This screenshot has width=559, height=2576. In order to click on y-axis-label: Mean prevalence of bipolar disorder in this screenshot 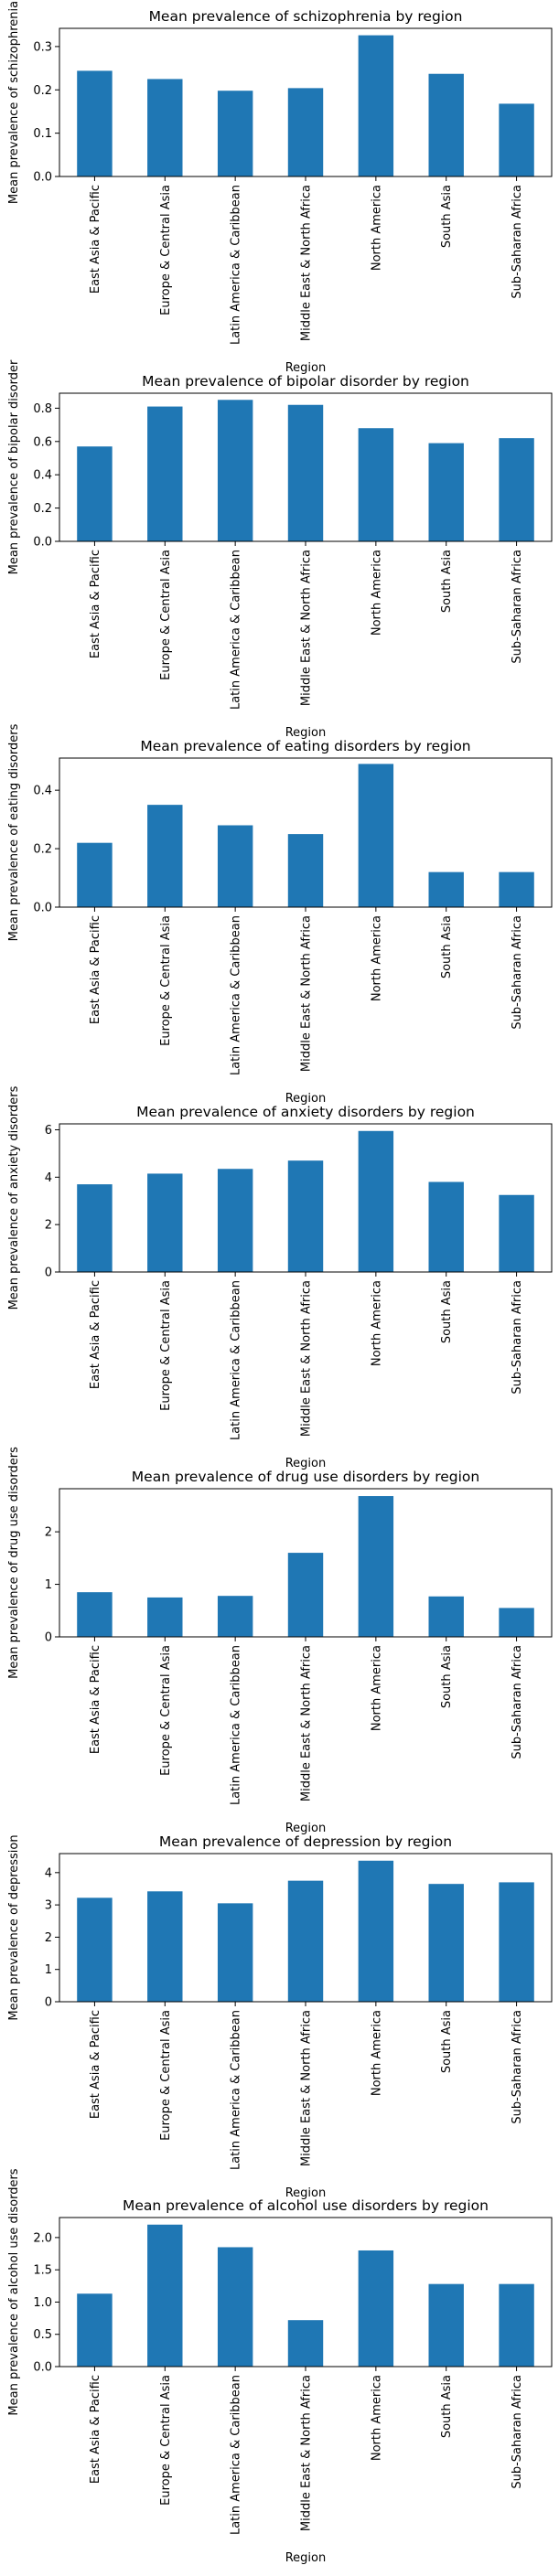, I will do `click(14, 466)`.